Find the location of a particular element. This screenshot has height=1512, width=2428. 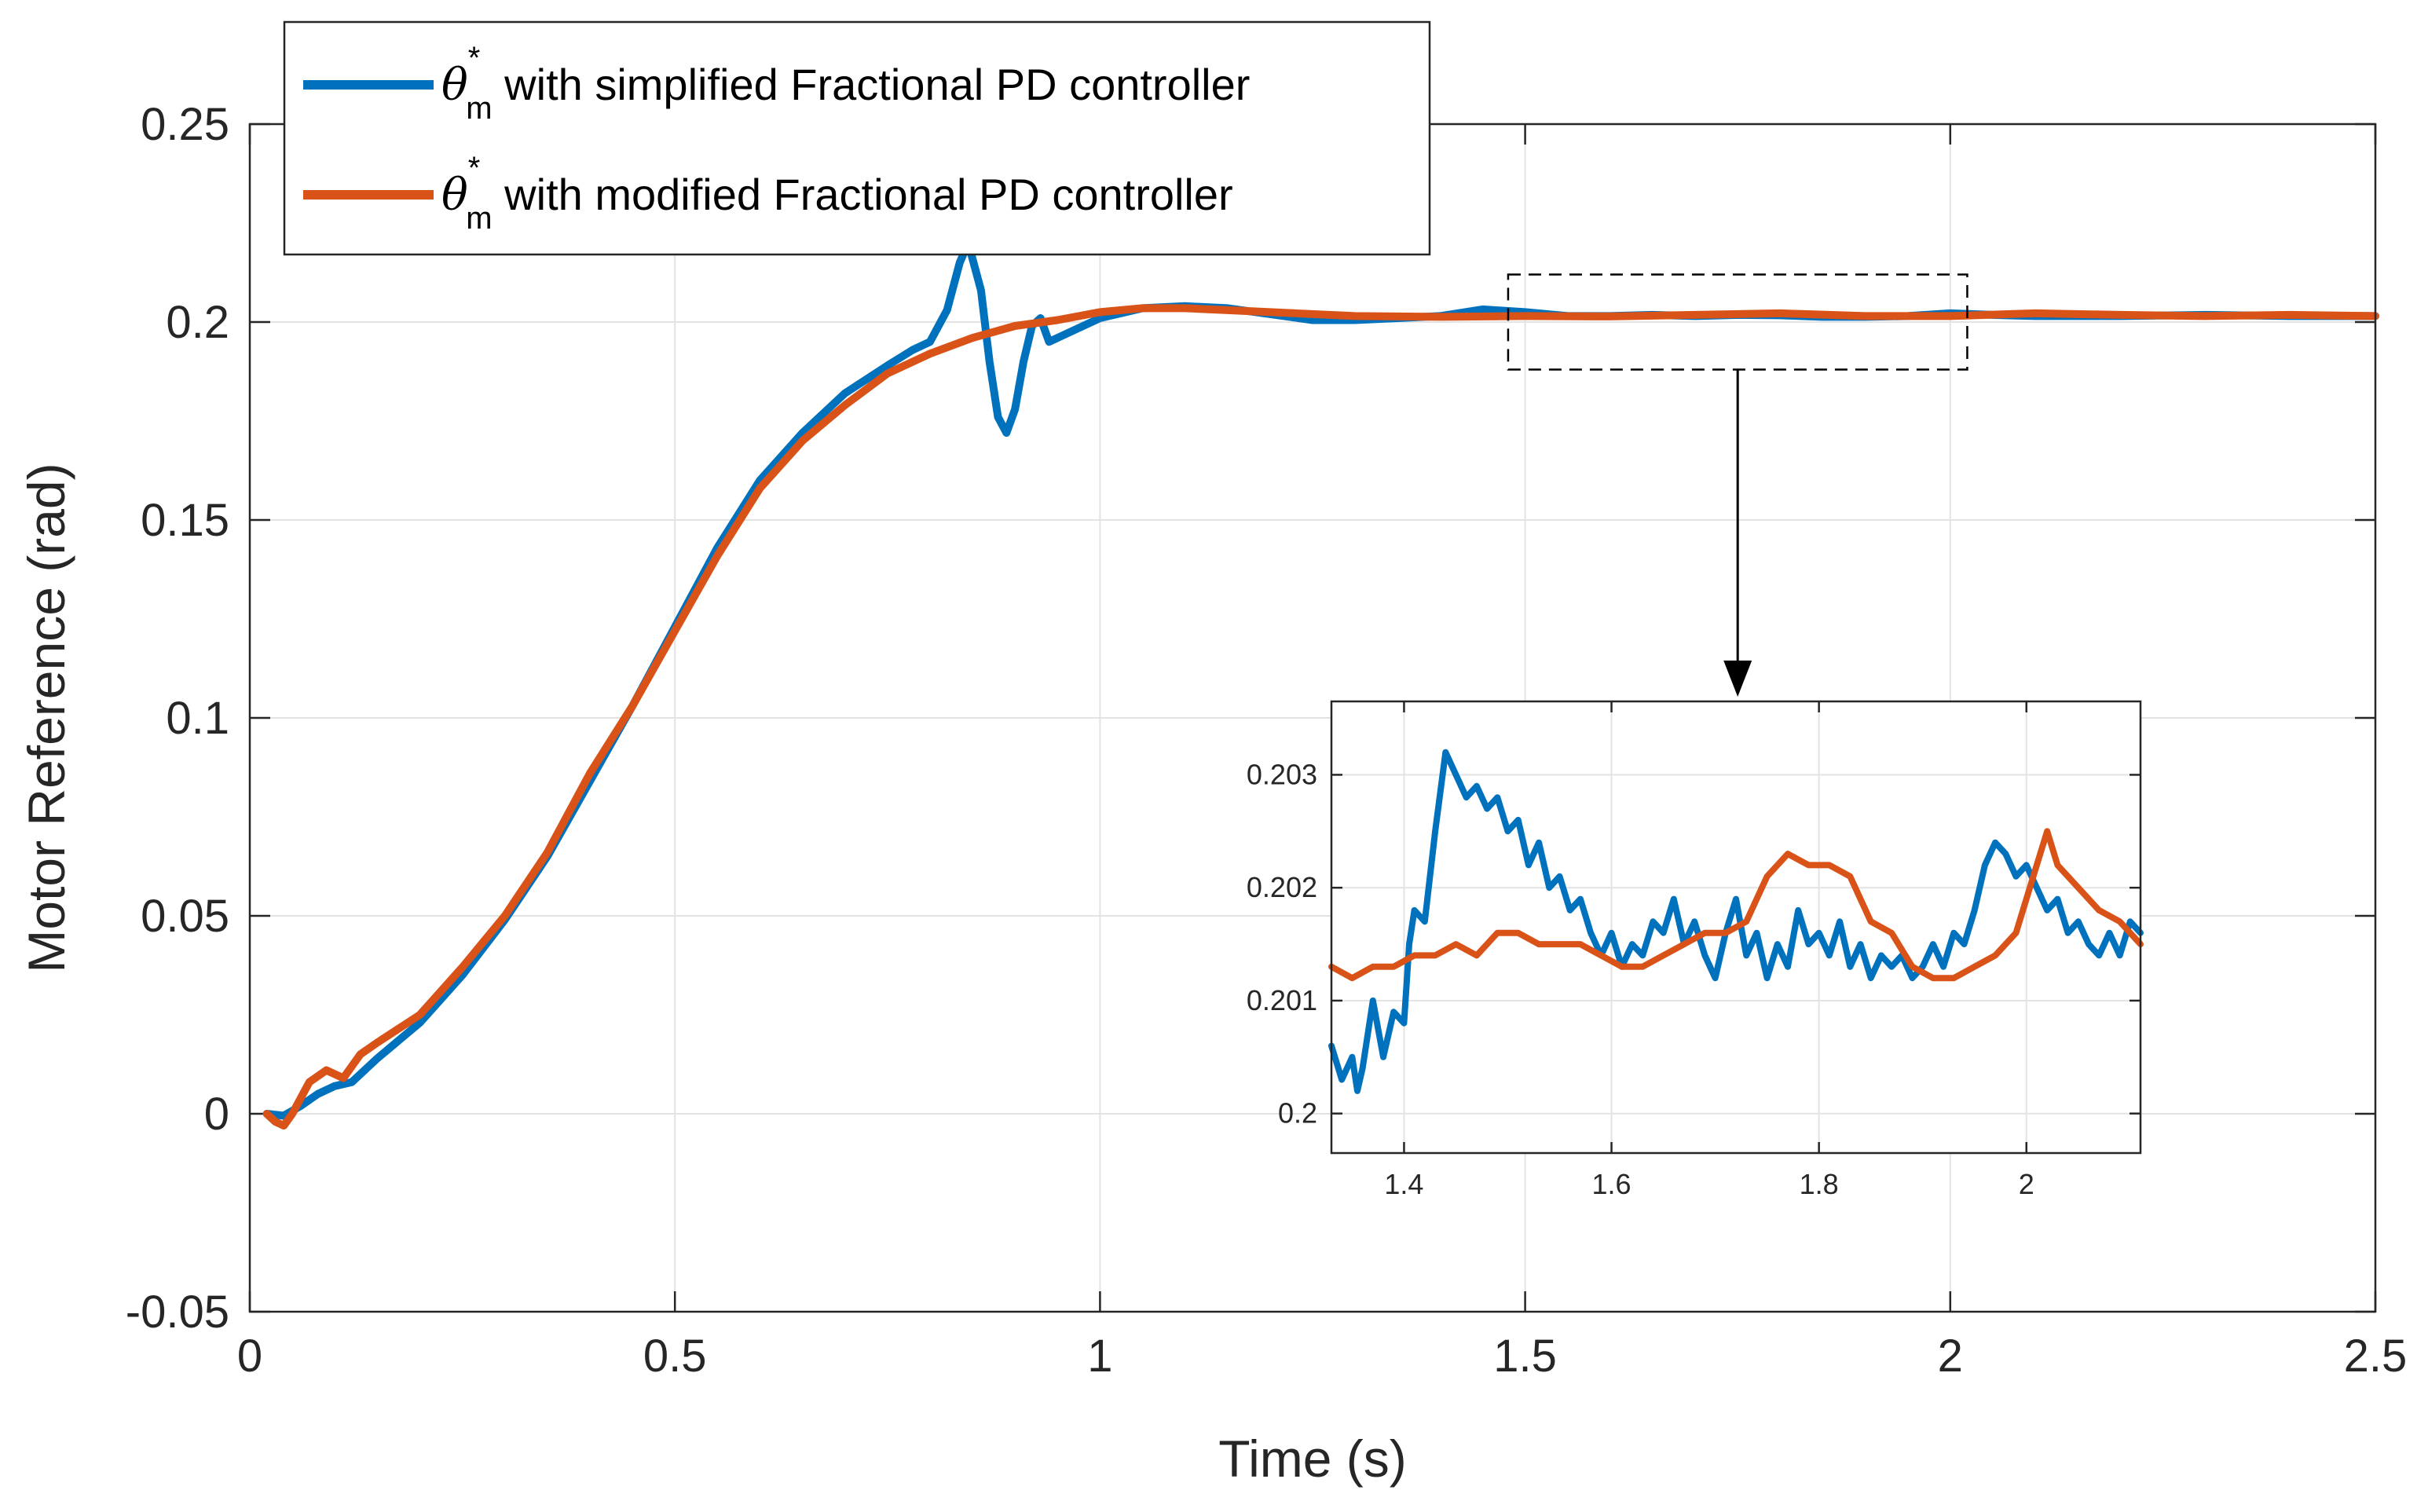

legend-symbol-1: θ is located at coordinates (455, 195).